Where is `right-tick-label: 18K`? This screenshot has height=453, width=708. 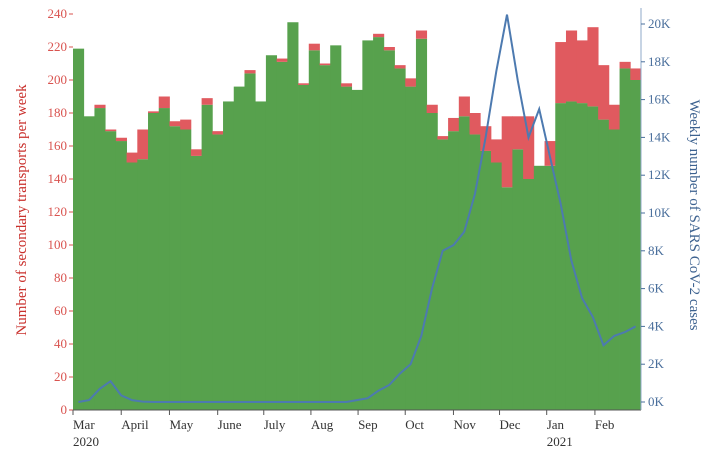 right-tick-label: 18K is located at coordinates (659, 61).